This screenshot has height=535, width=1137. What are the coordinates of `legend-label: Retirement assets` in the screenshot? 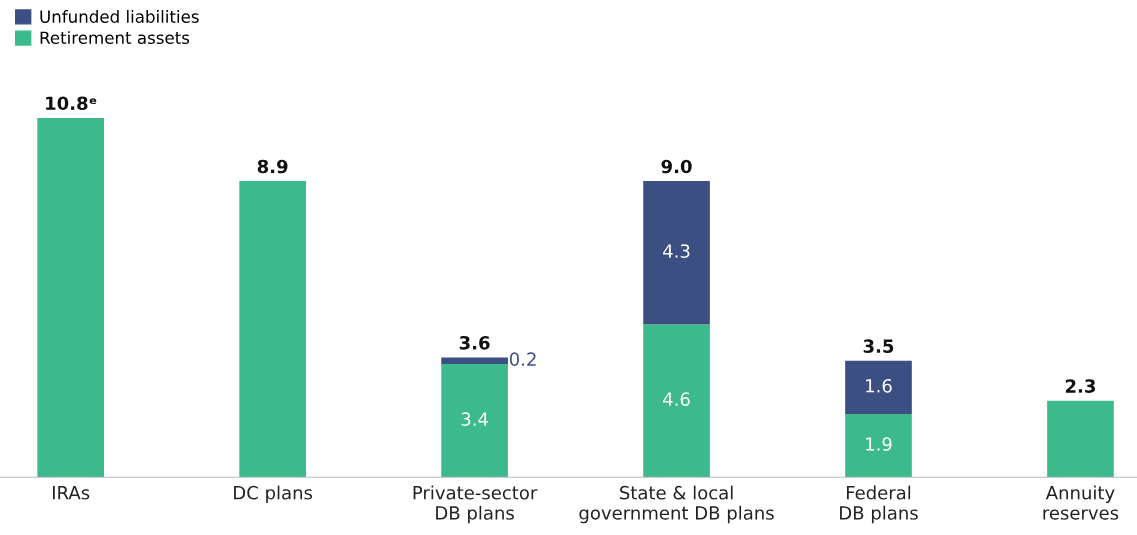 It's located at (115, 38).